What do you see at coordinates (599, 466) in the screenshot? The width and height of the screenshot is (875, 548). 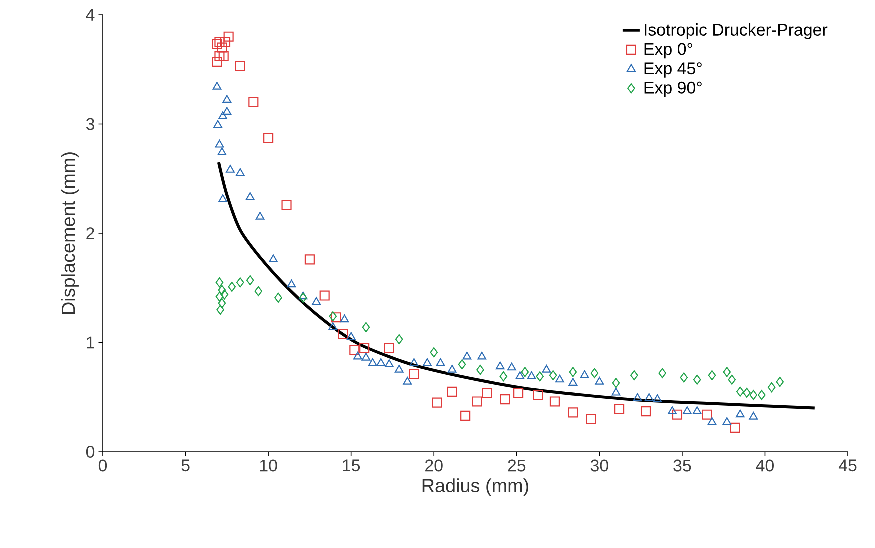 I see `x-tick-label: 30` at bounding box center [599, 466].